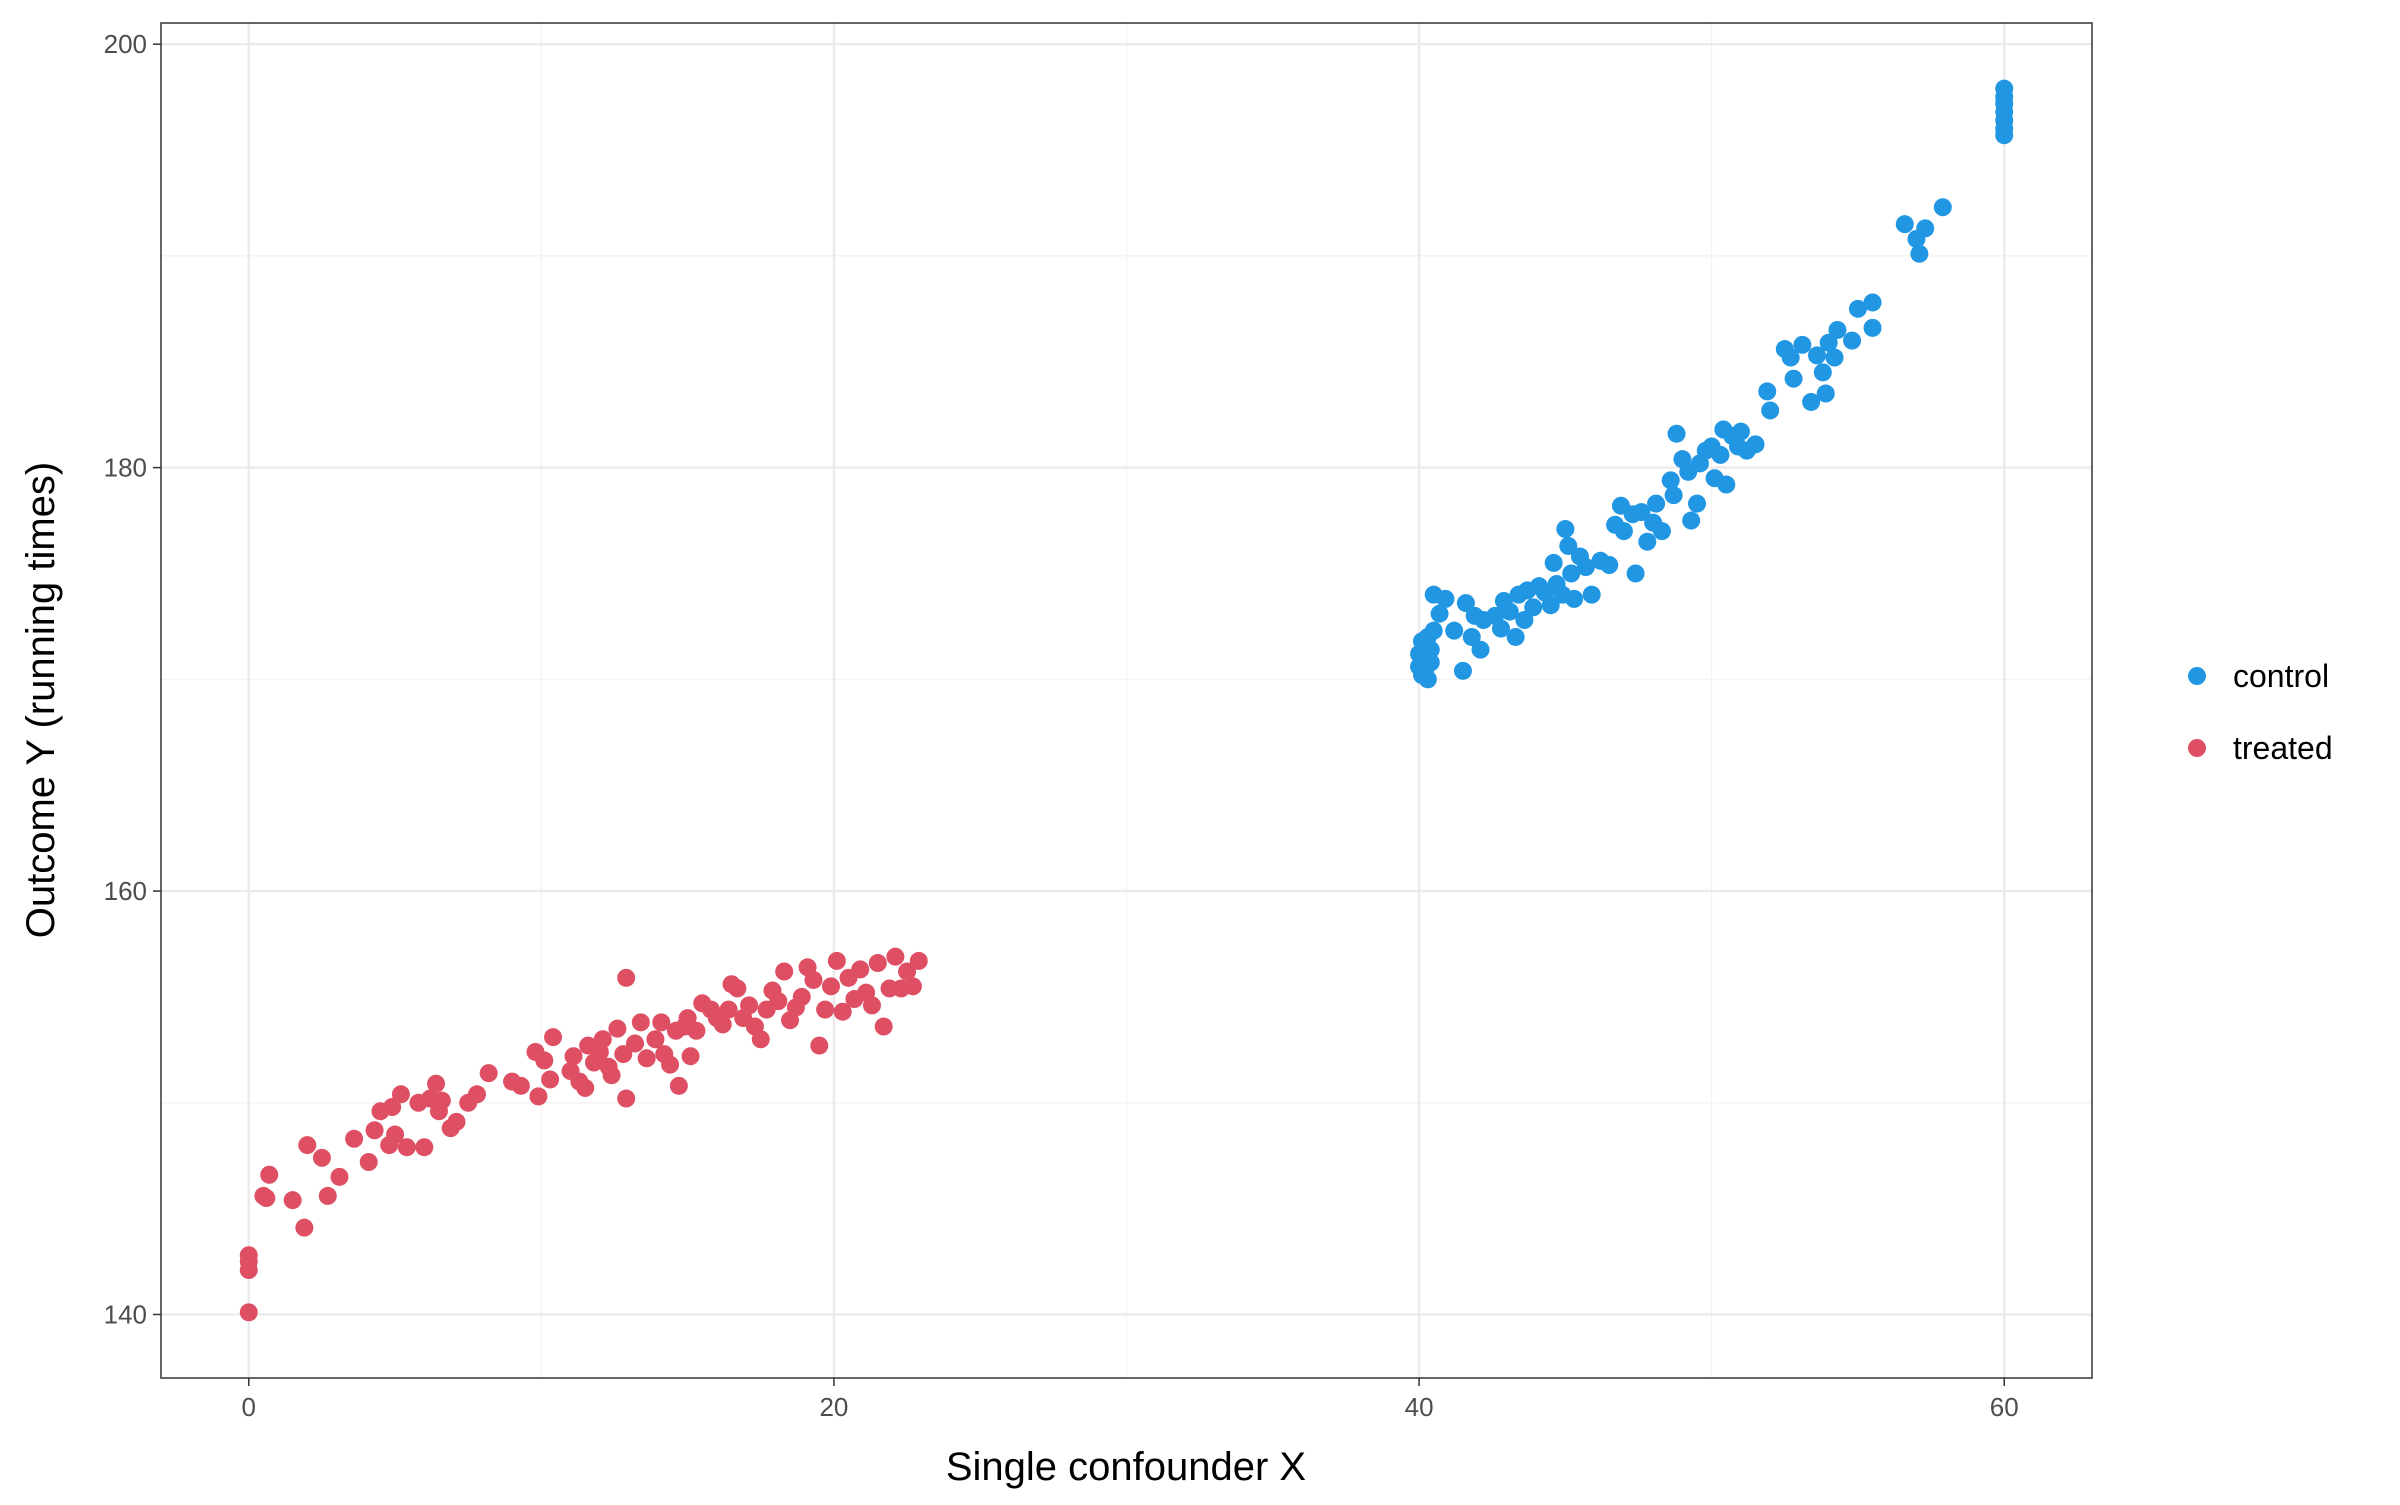 This screenshot has width=2400, height=1505. What do you see at coordinates (41, 700) in the screenshot?
I see `y-axis-title: Outcome Y (running times)` at bounding box center [41, 700].